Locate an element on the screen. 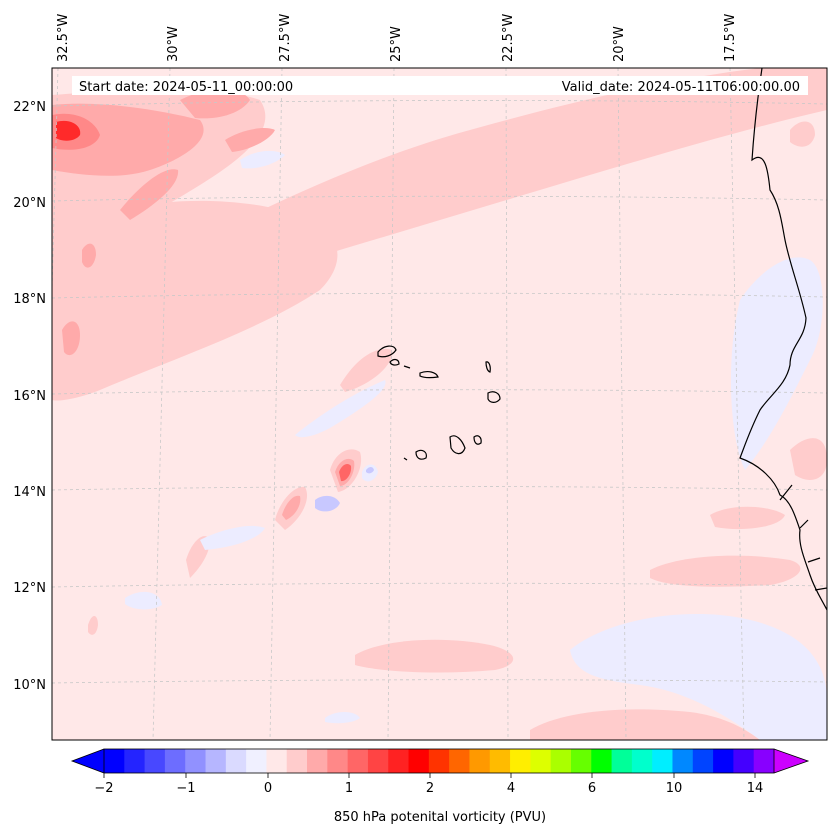 Image resolution: width=837 pixels, height=836 pixels. pv-nw-peak is located at coordinates (68, 130).